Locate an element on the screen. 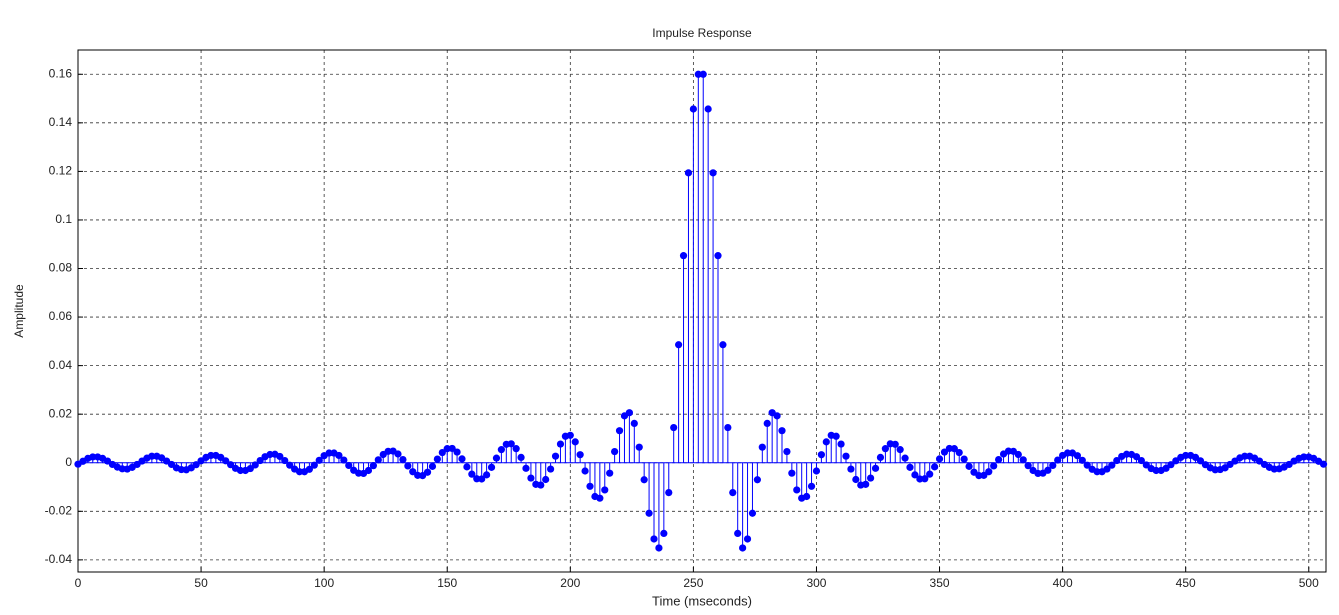  y-tick-label: 0.12 is located at coordinates (61, 171).